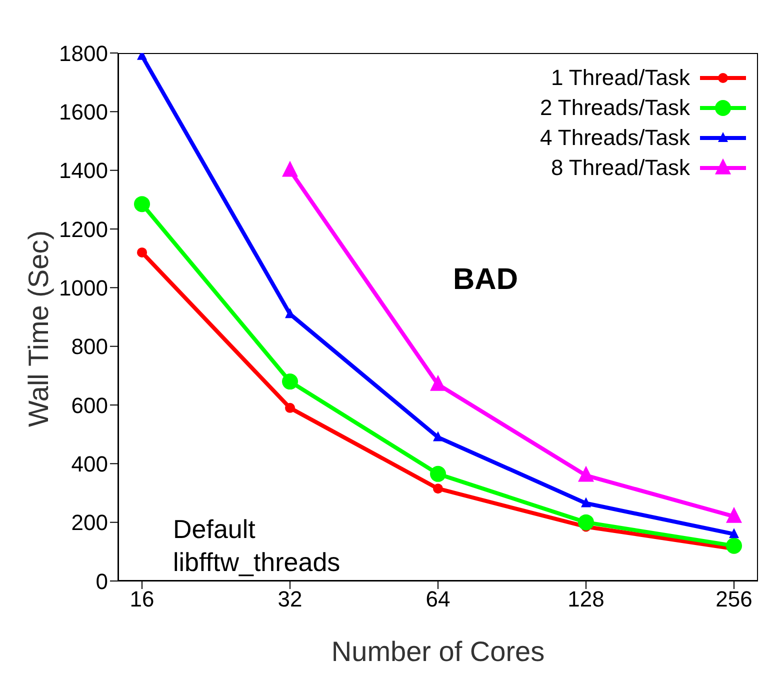  What do you see at coordinates (83, 111) in the screenshot?
I see `y-tick-label: 1600` at bounding box center [83, 111].